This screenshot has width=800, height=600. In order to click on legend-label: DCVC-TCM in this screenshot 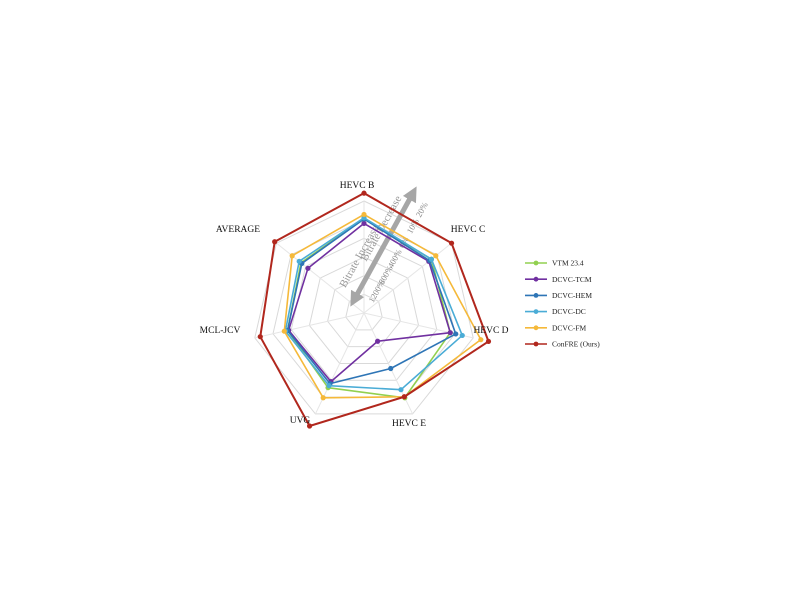, I will do `click(572, 279)`.